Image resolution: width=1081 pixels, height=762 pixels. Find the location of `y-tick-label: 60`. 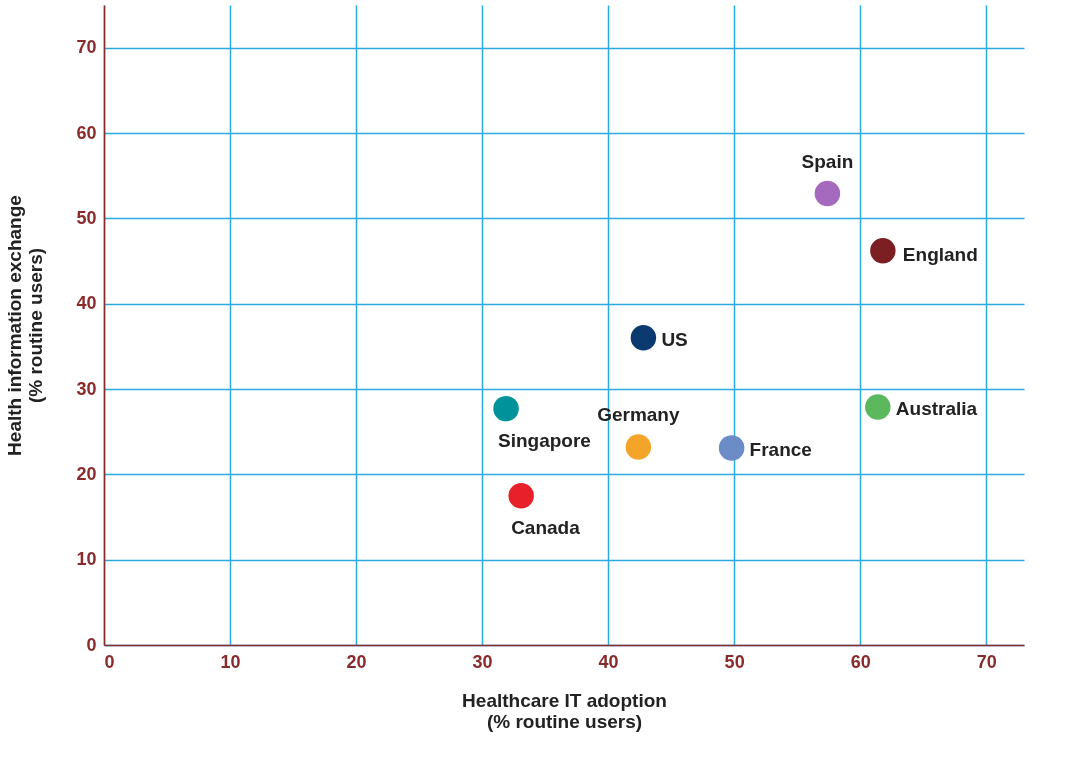

y-tick-label: 60 is located at coordinates (86, 132).